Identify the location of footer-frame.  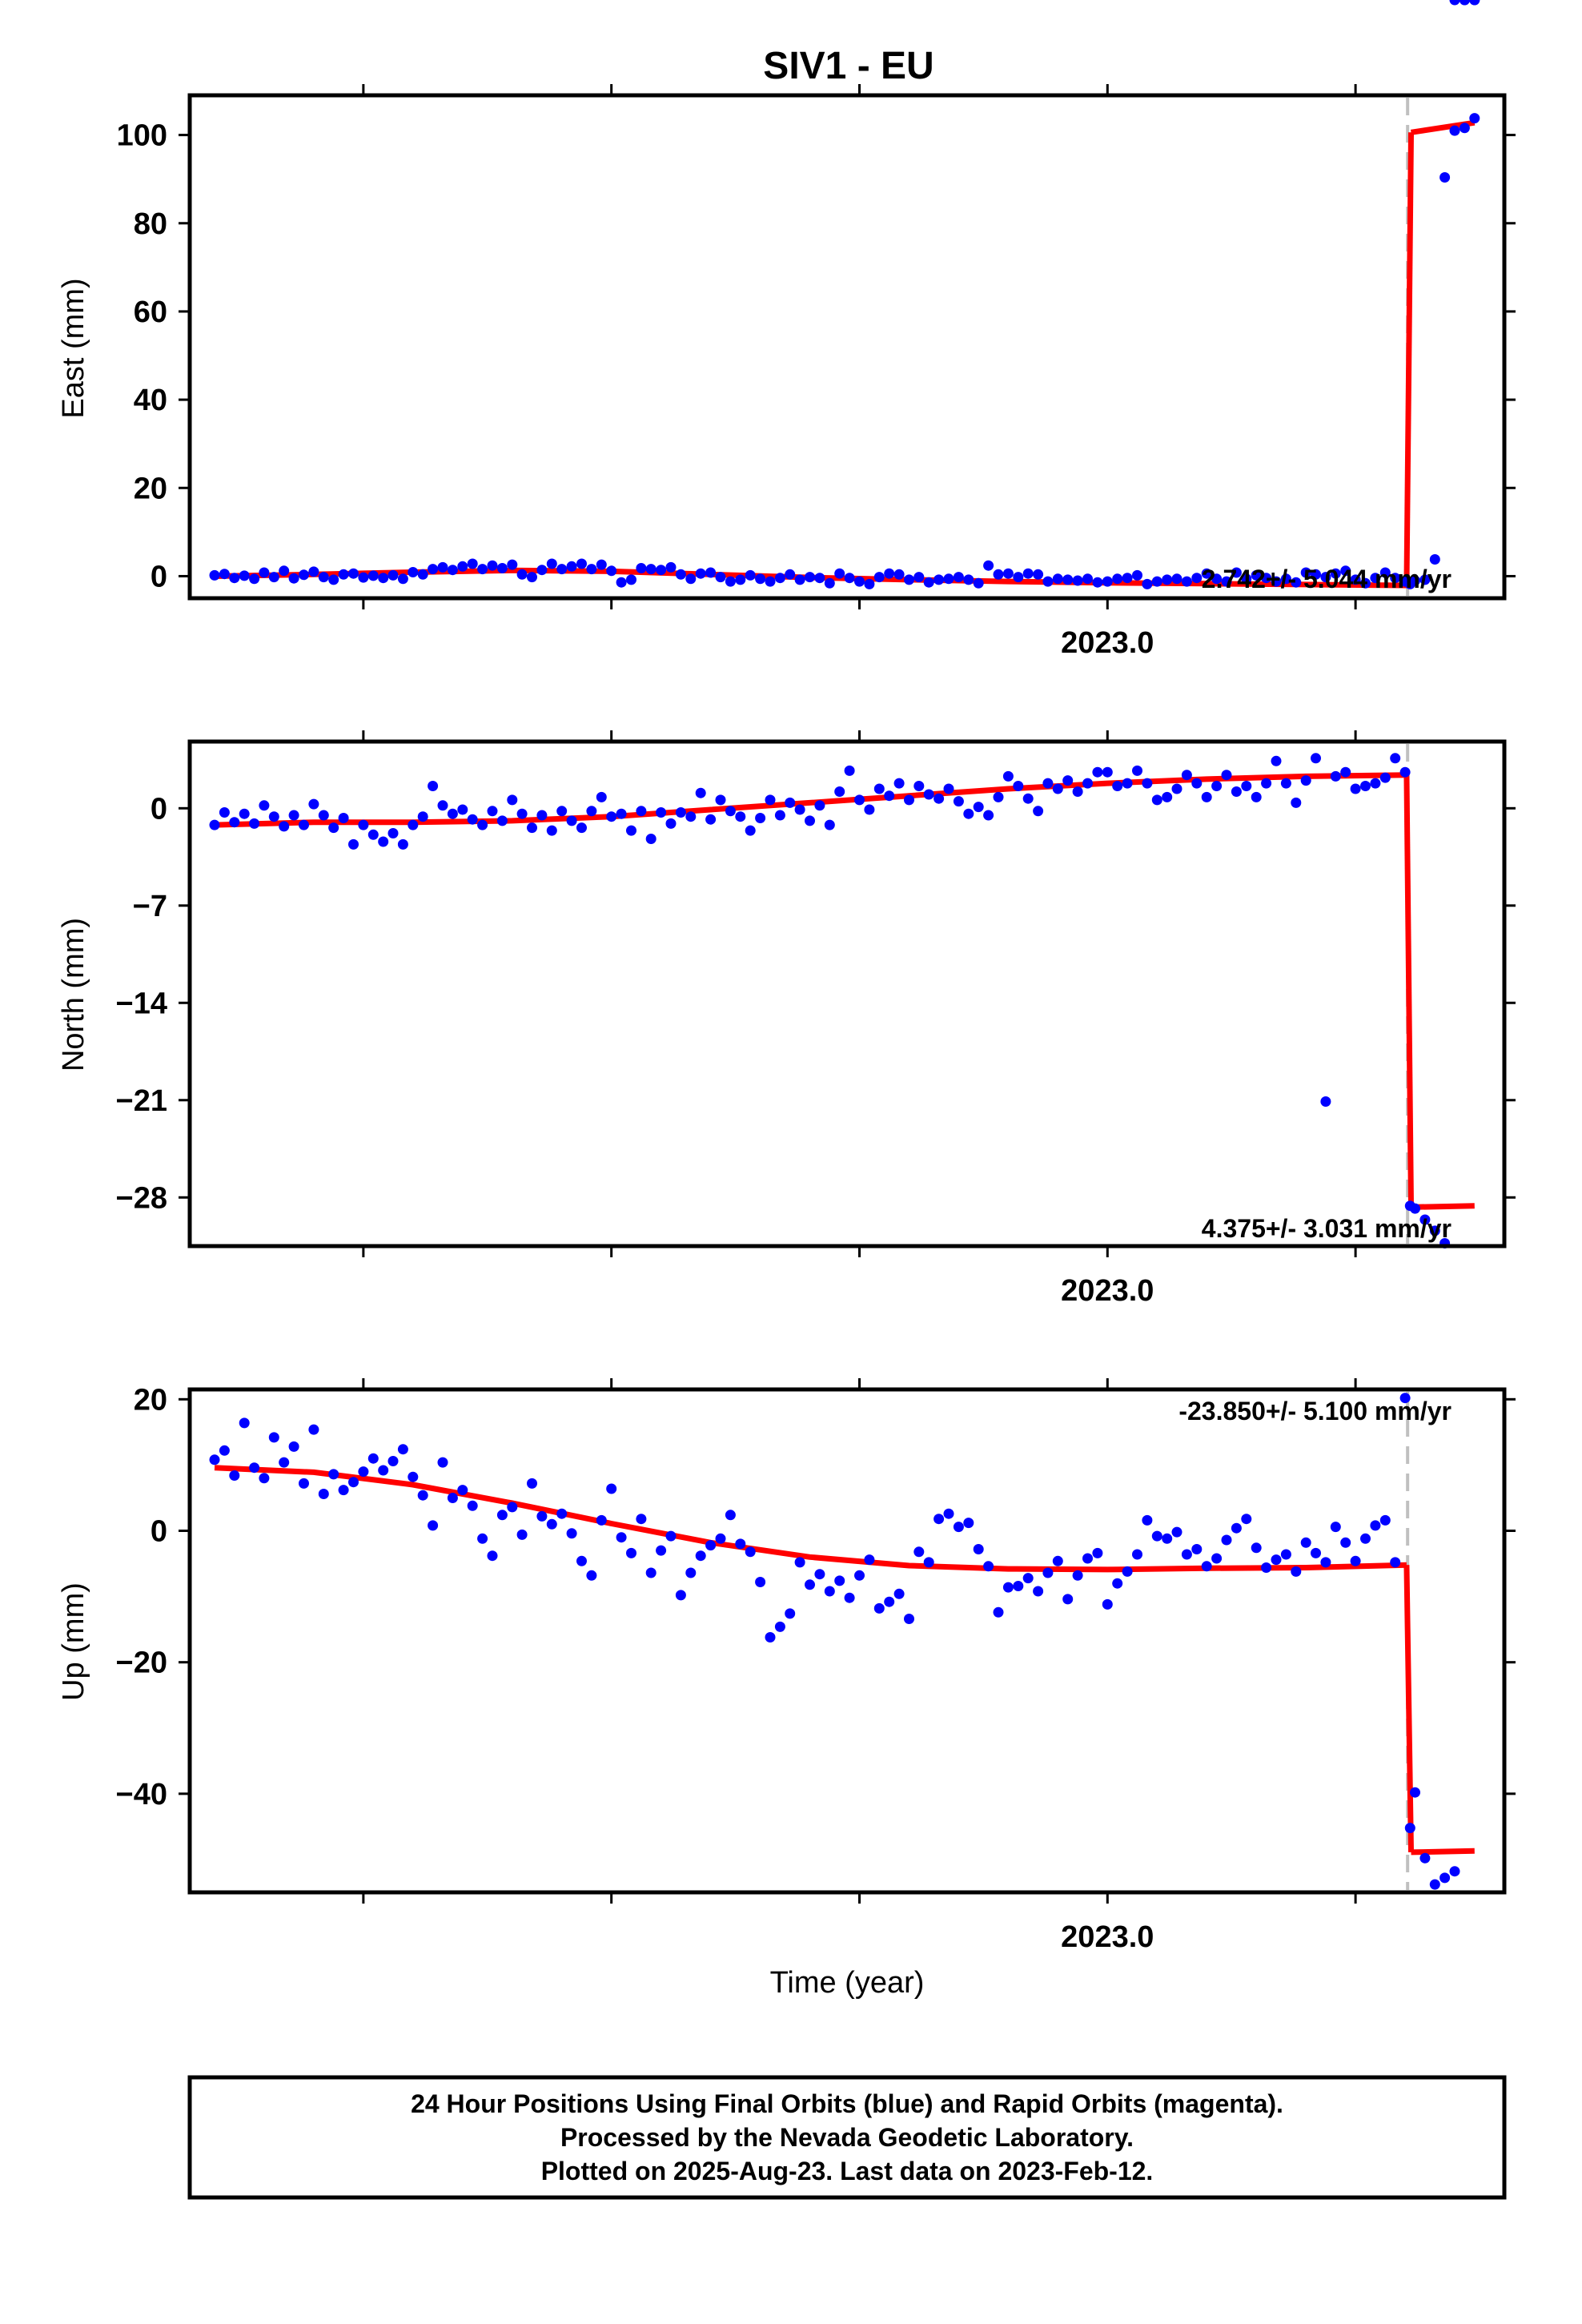
(847, 2137).